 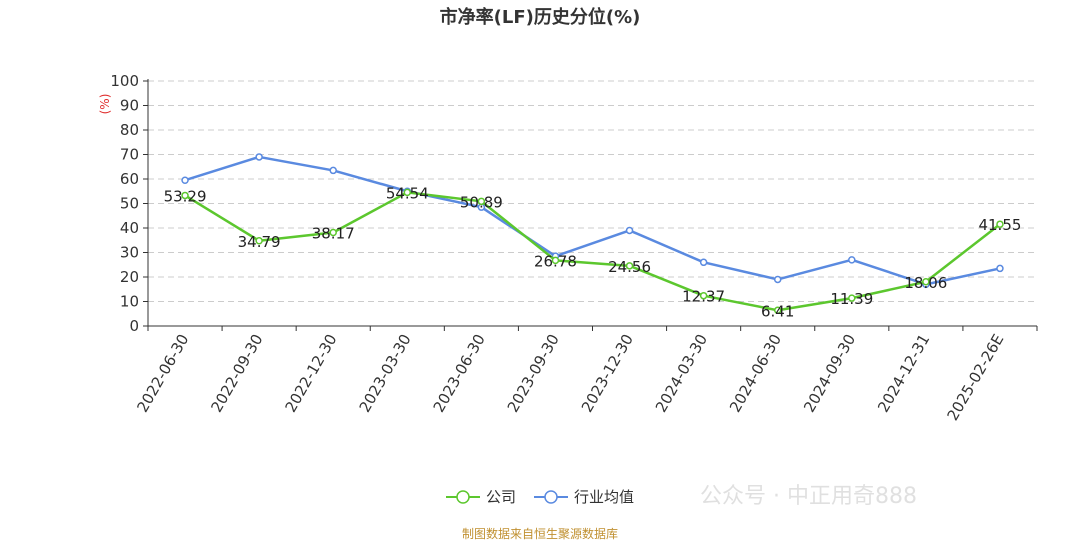 I want to click on legend: 公司 行业均值, so click(x=540, y=496).